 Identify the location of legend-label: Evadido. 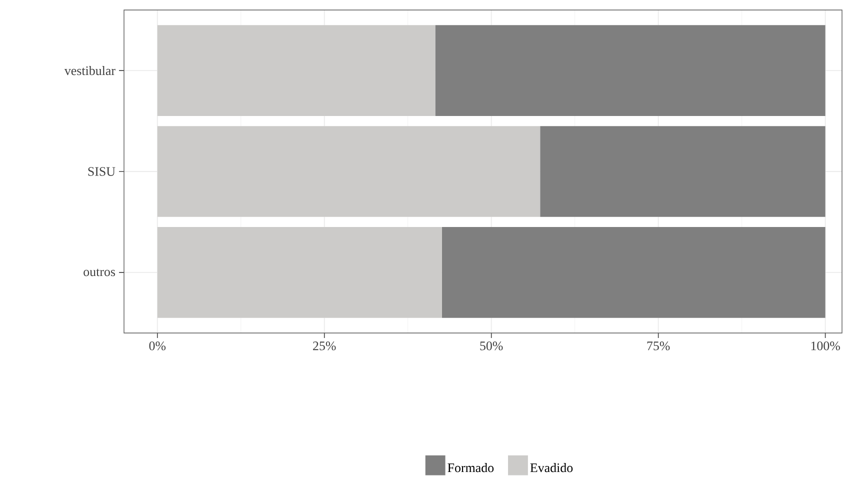
(551, 467).